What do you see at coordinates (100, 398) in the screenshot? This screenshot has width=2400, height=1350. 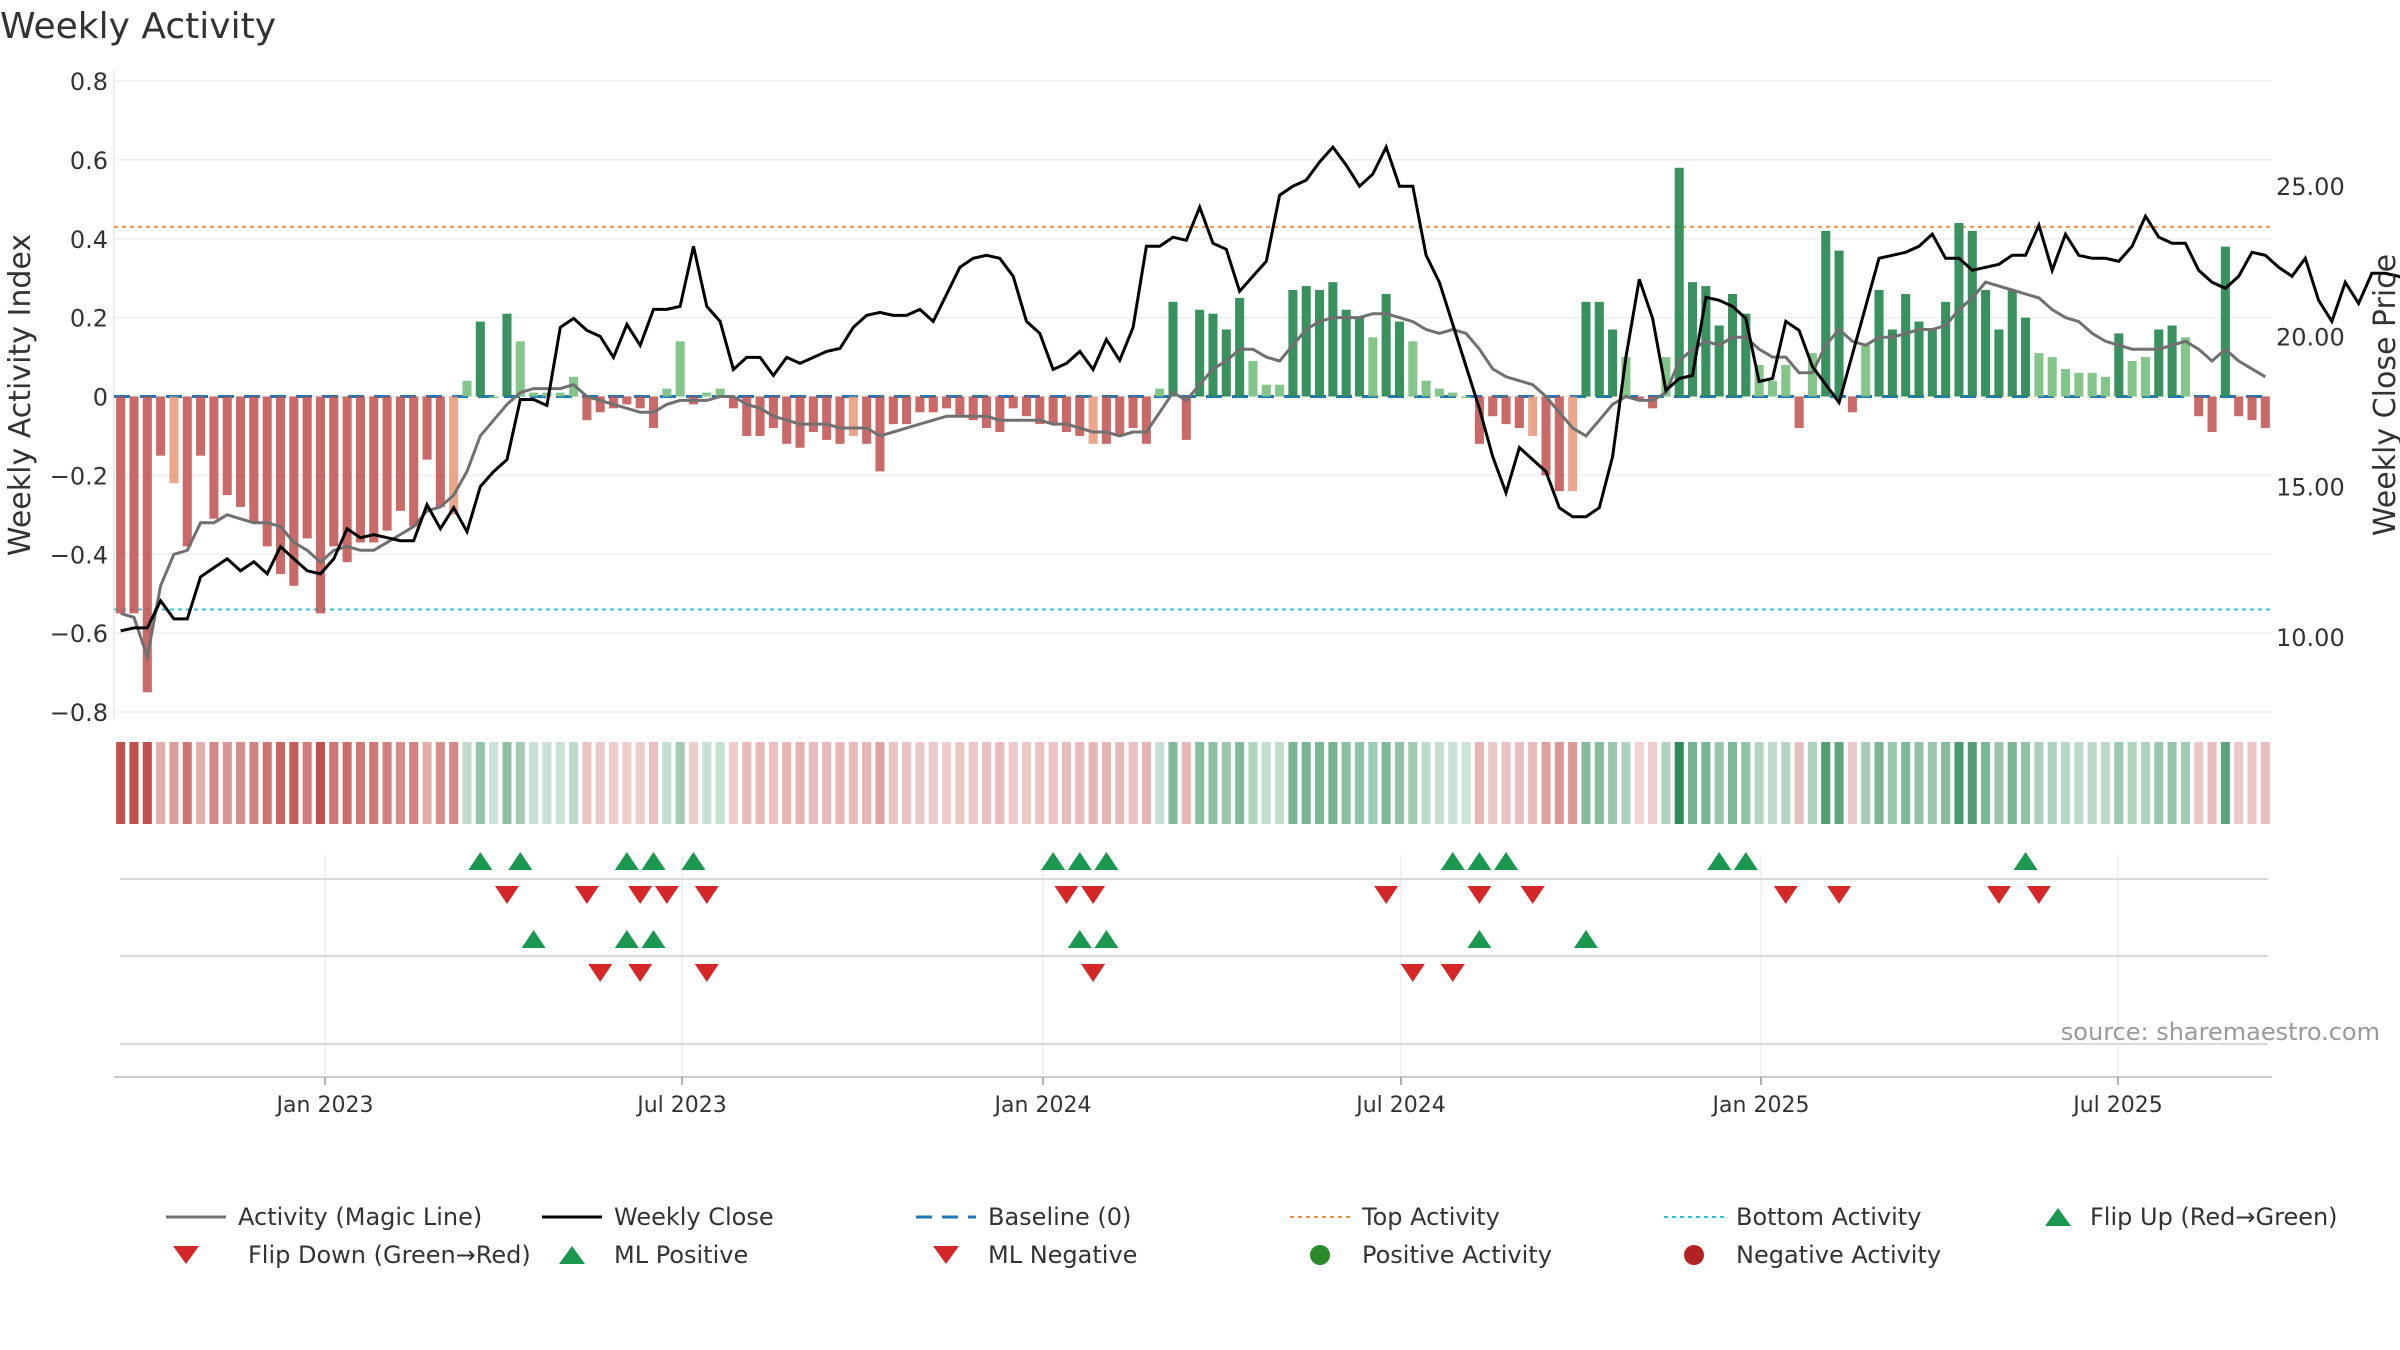 I see `y-tick-label-left: 0` at bounding box center [100, 398].